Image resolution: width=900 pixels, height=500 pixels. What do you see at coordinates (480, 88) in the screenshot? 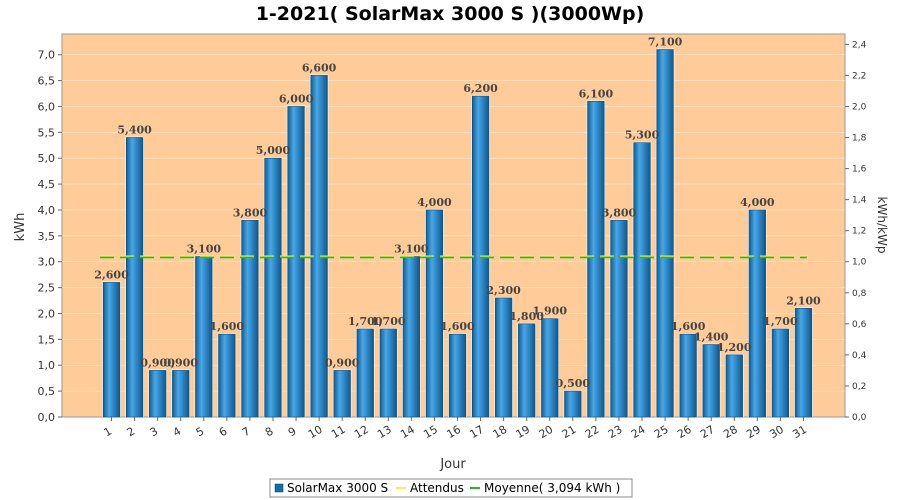
I see `data-label: 6,200` at bounding box center [480, 88].